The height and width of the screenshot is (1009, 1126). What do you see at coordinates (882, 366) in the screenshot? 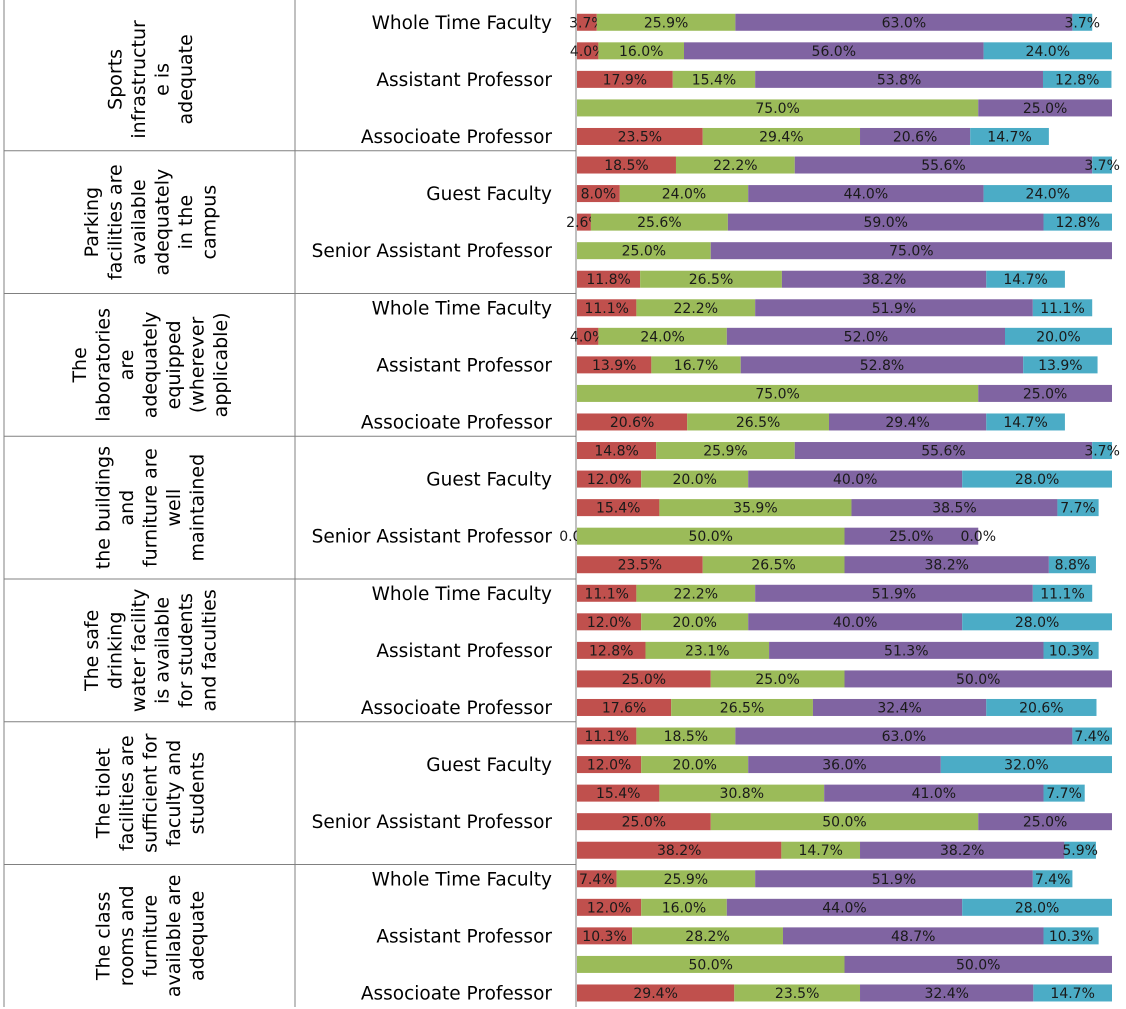
I see `data-label: 52.8%` at bounding box center [882, 366].